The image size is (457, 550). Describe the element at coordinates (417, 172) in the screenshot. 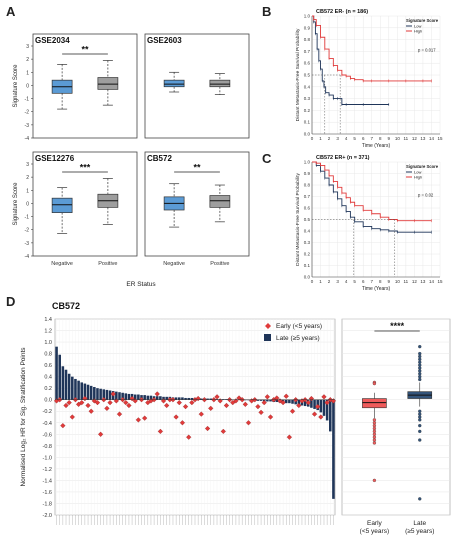

I see `legend-label: Low` at that location.